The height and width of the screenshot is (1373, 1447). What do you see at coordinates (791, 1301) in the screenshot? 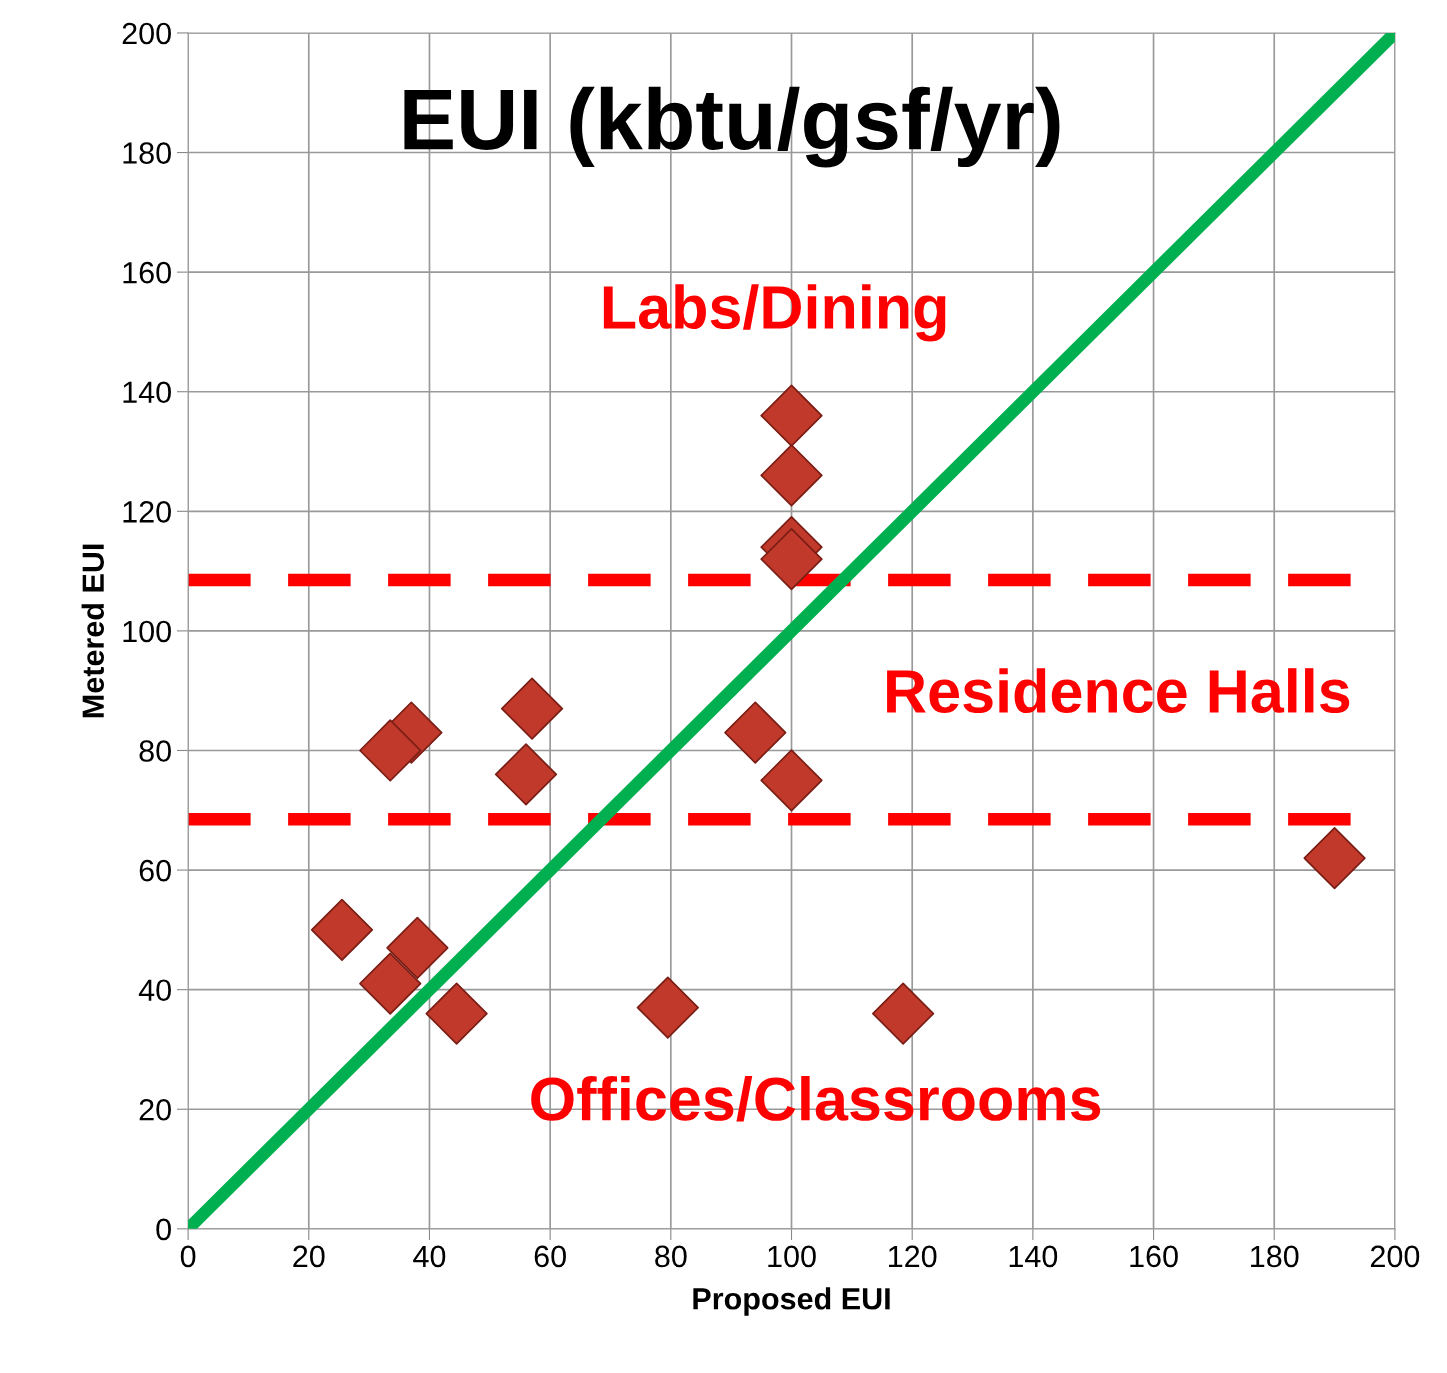
I see `x-axis-title: Proposed EUI` at bounding box center [791, 1301].